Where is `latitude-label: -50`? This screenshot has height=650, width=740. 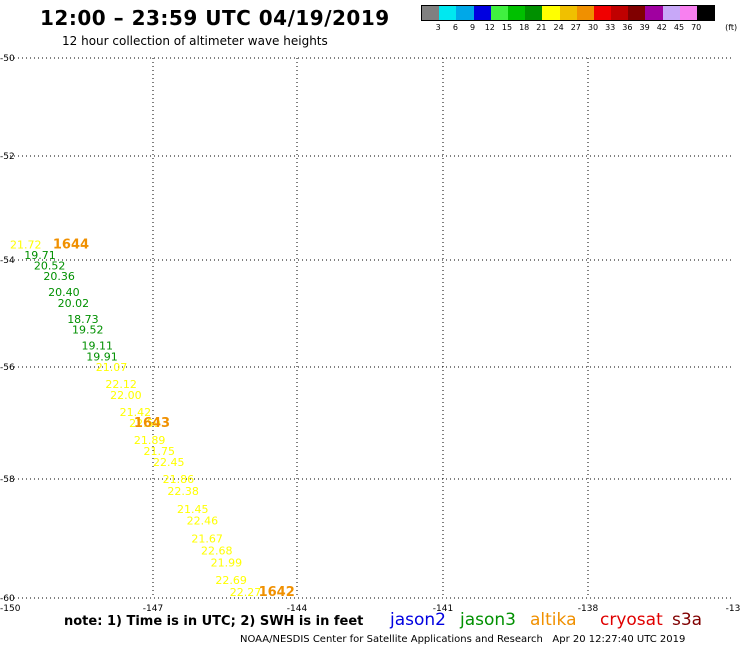 latitude-label: -50 is located at coordinates (7, 59).